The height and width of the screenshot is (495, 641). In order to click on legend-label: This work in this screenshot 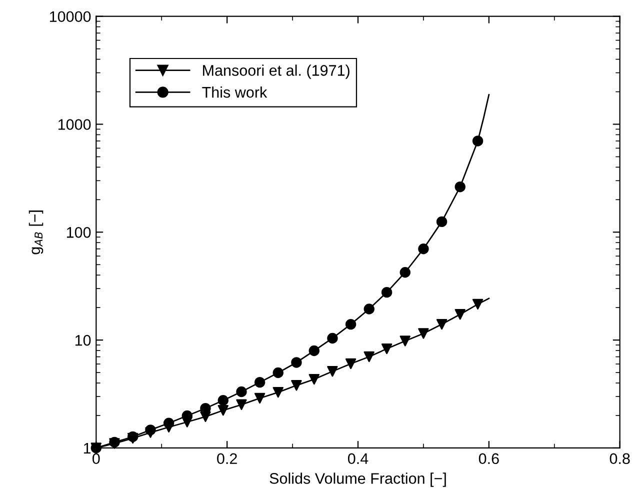, I will do `click(235, 92)`.